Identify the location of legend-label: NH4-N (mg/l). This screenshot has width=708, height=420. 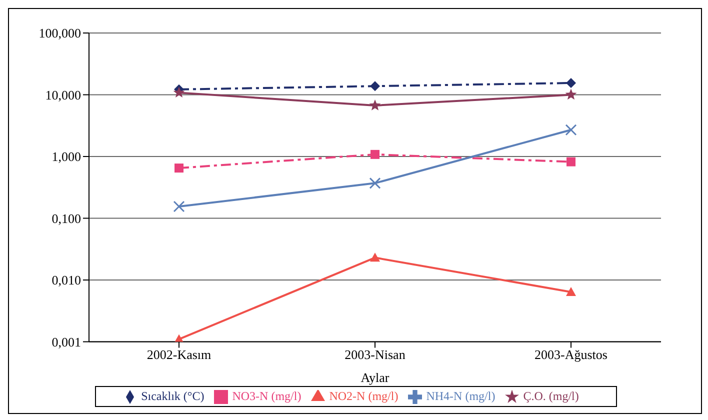
(461, 395).